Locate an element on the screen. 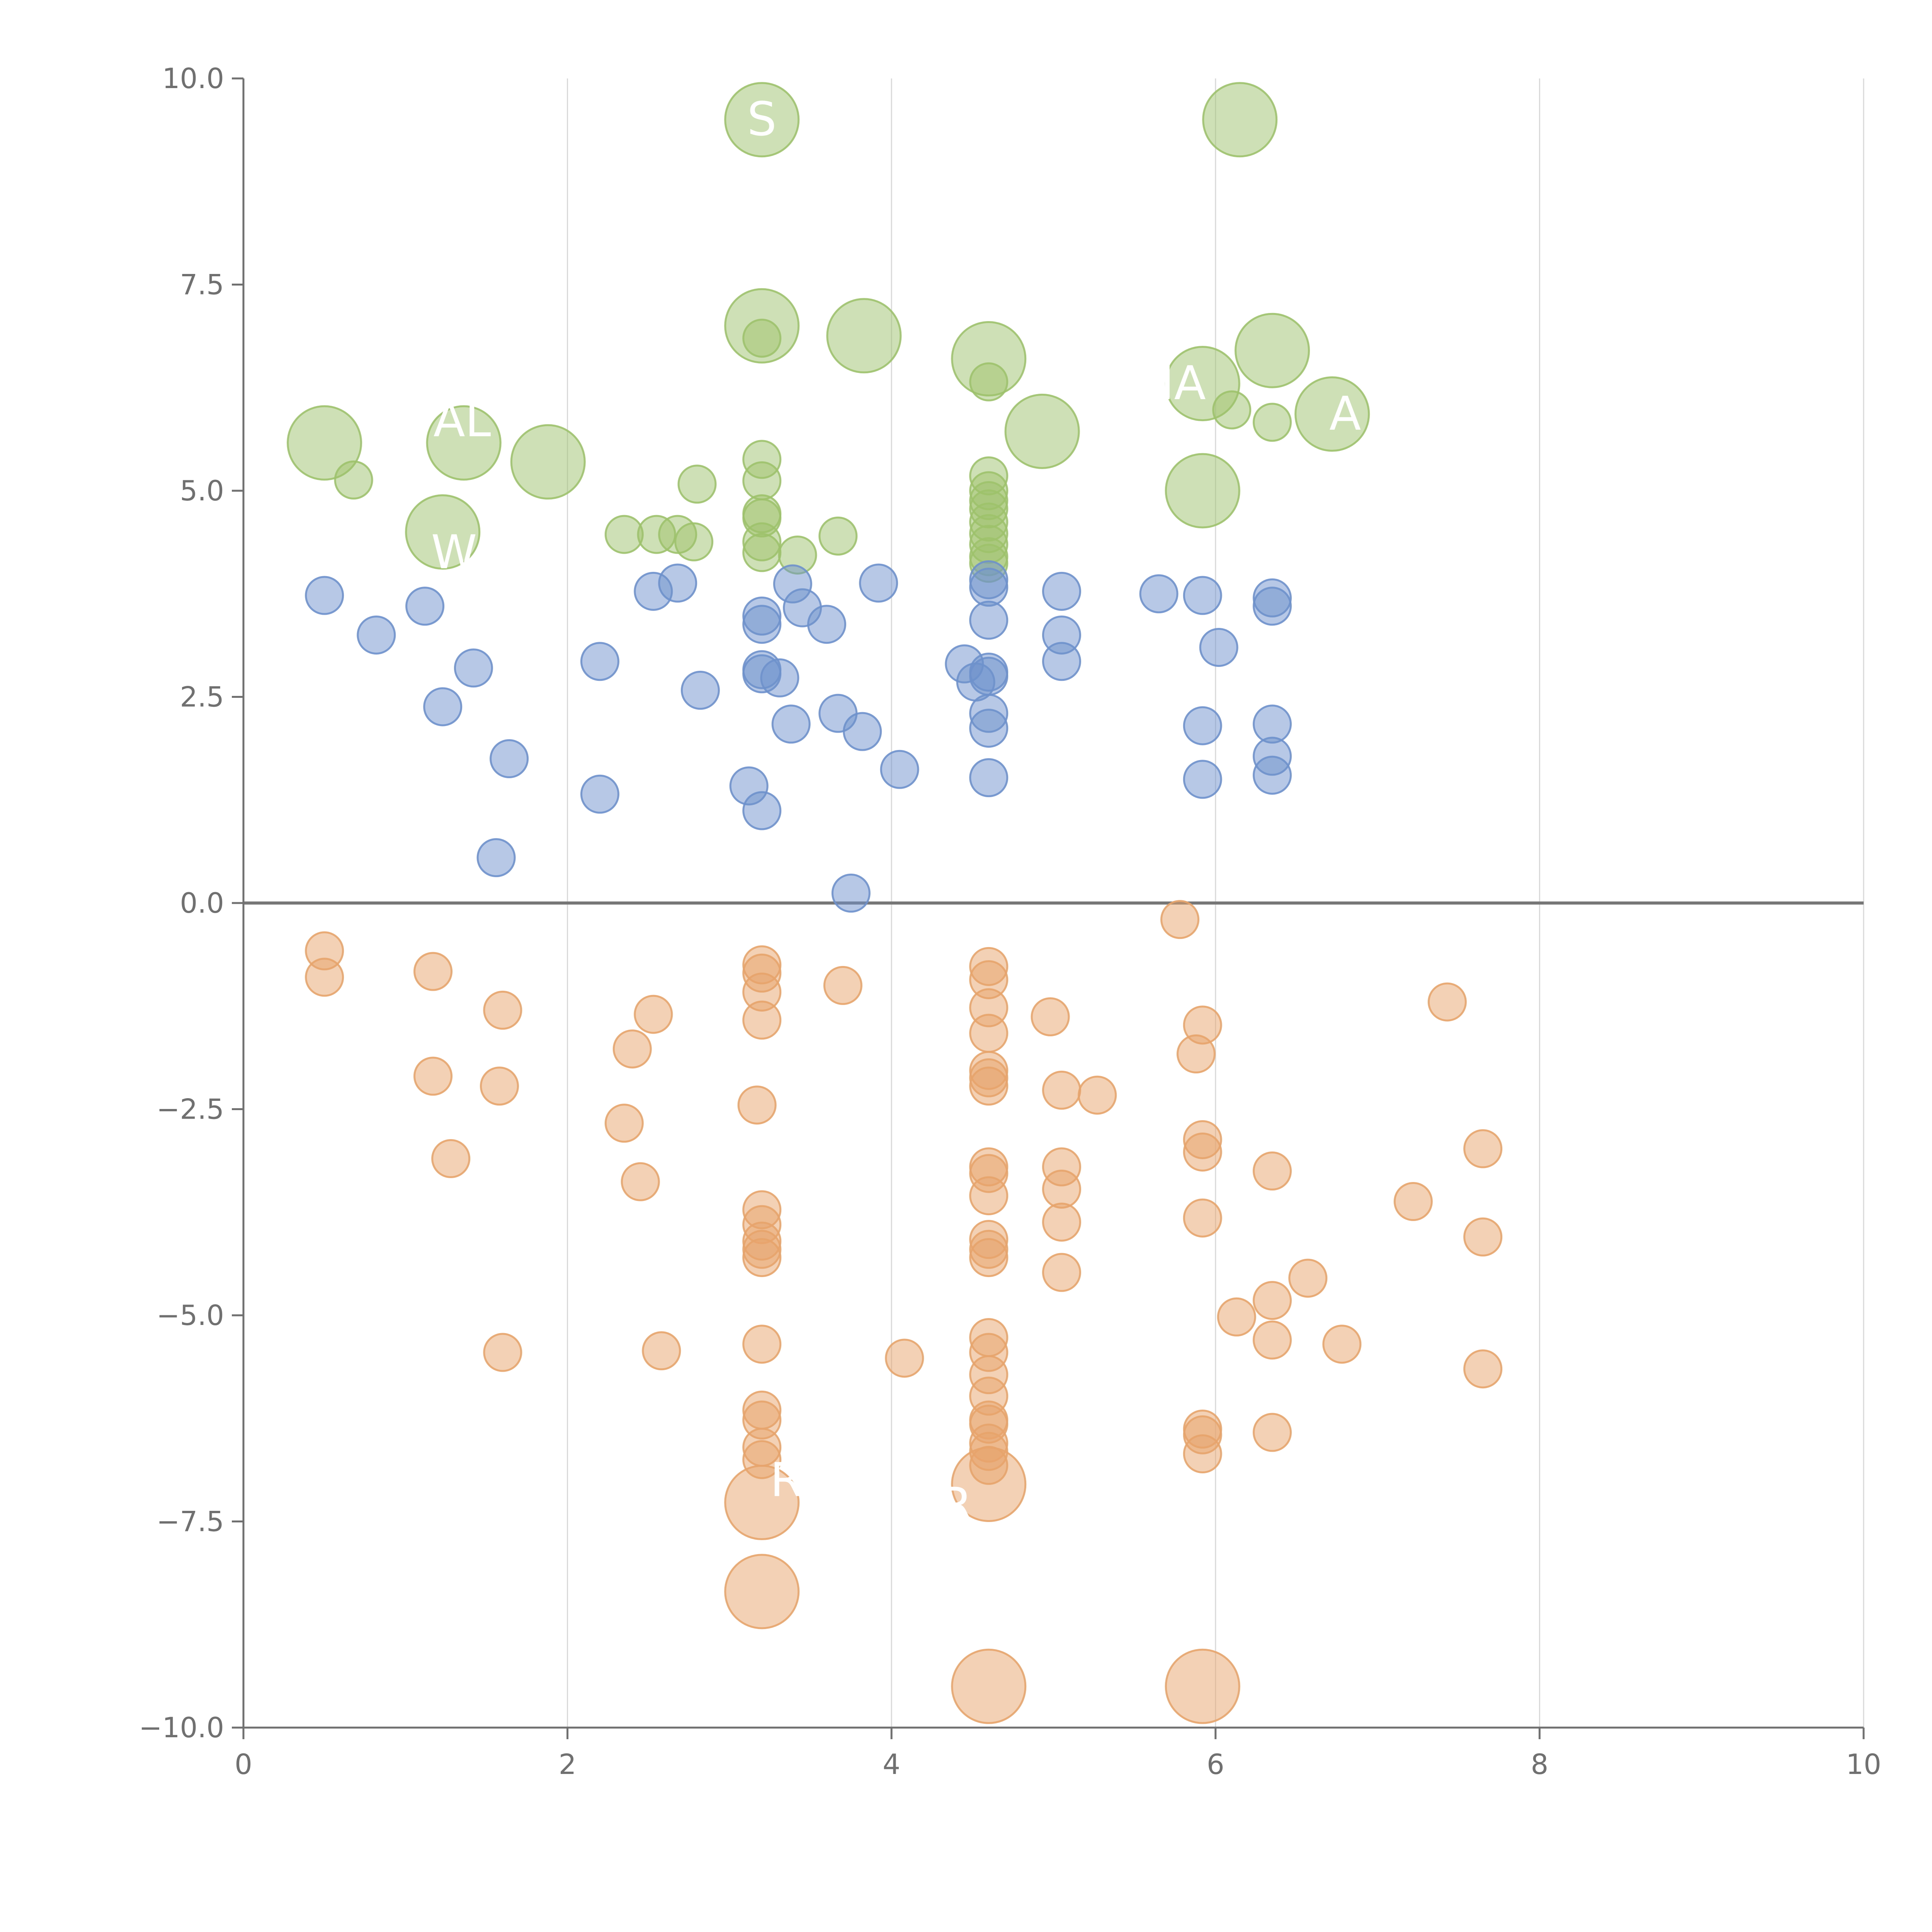 The image size is (1932, 1932). x-tick-label: 4 is located at coordinates (892, 1765).